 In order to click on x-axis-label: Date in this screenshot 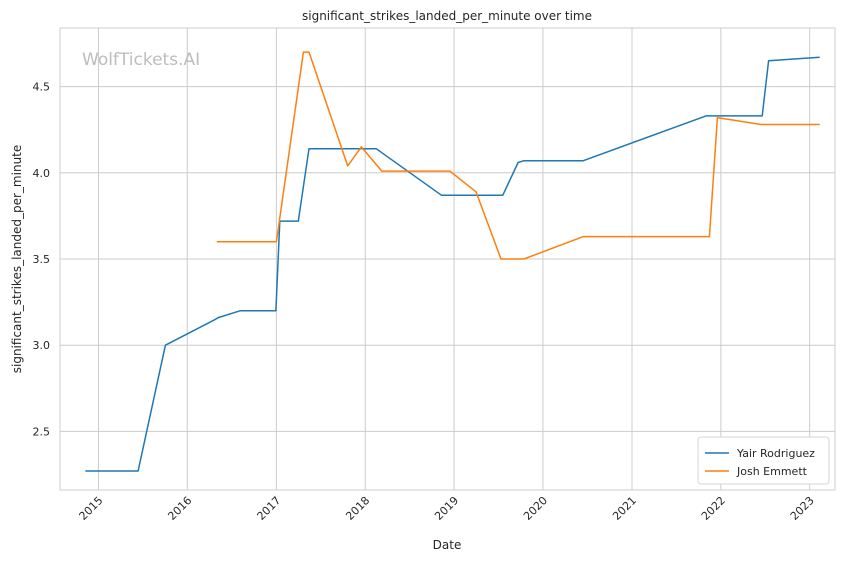, I will do `click(447, 545)`.